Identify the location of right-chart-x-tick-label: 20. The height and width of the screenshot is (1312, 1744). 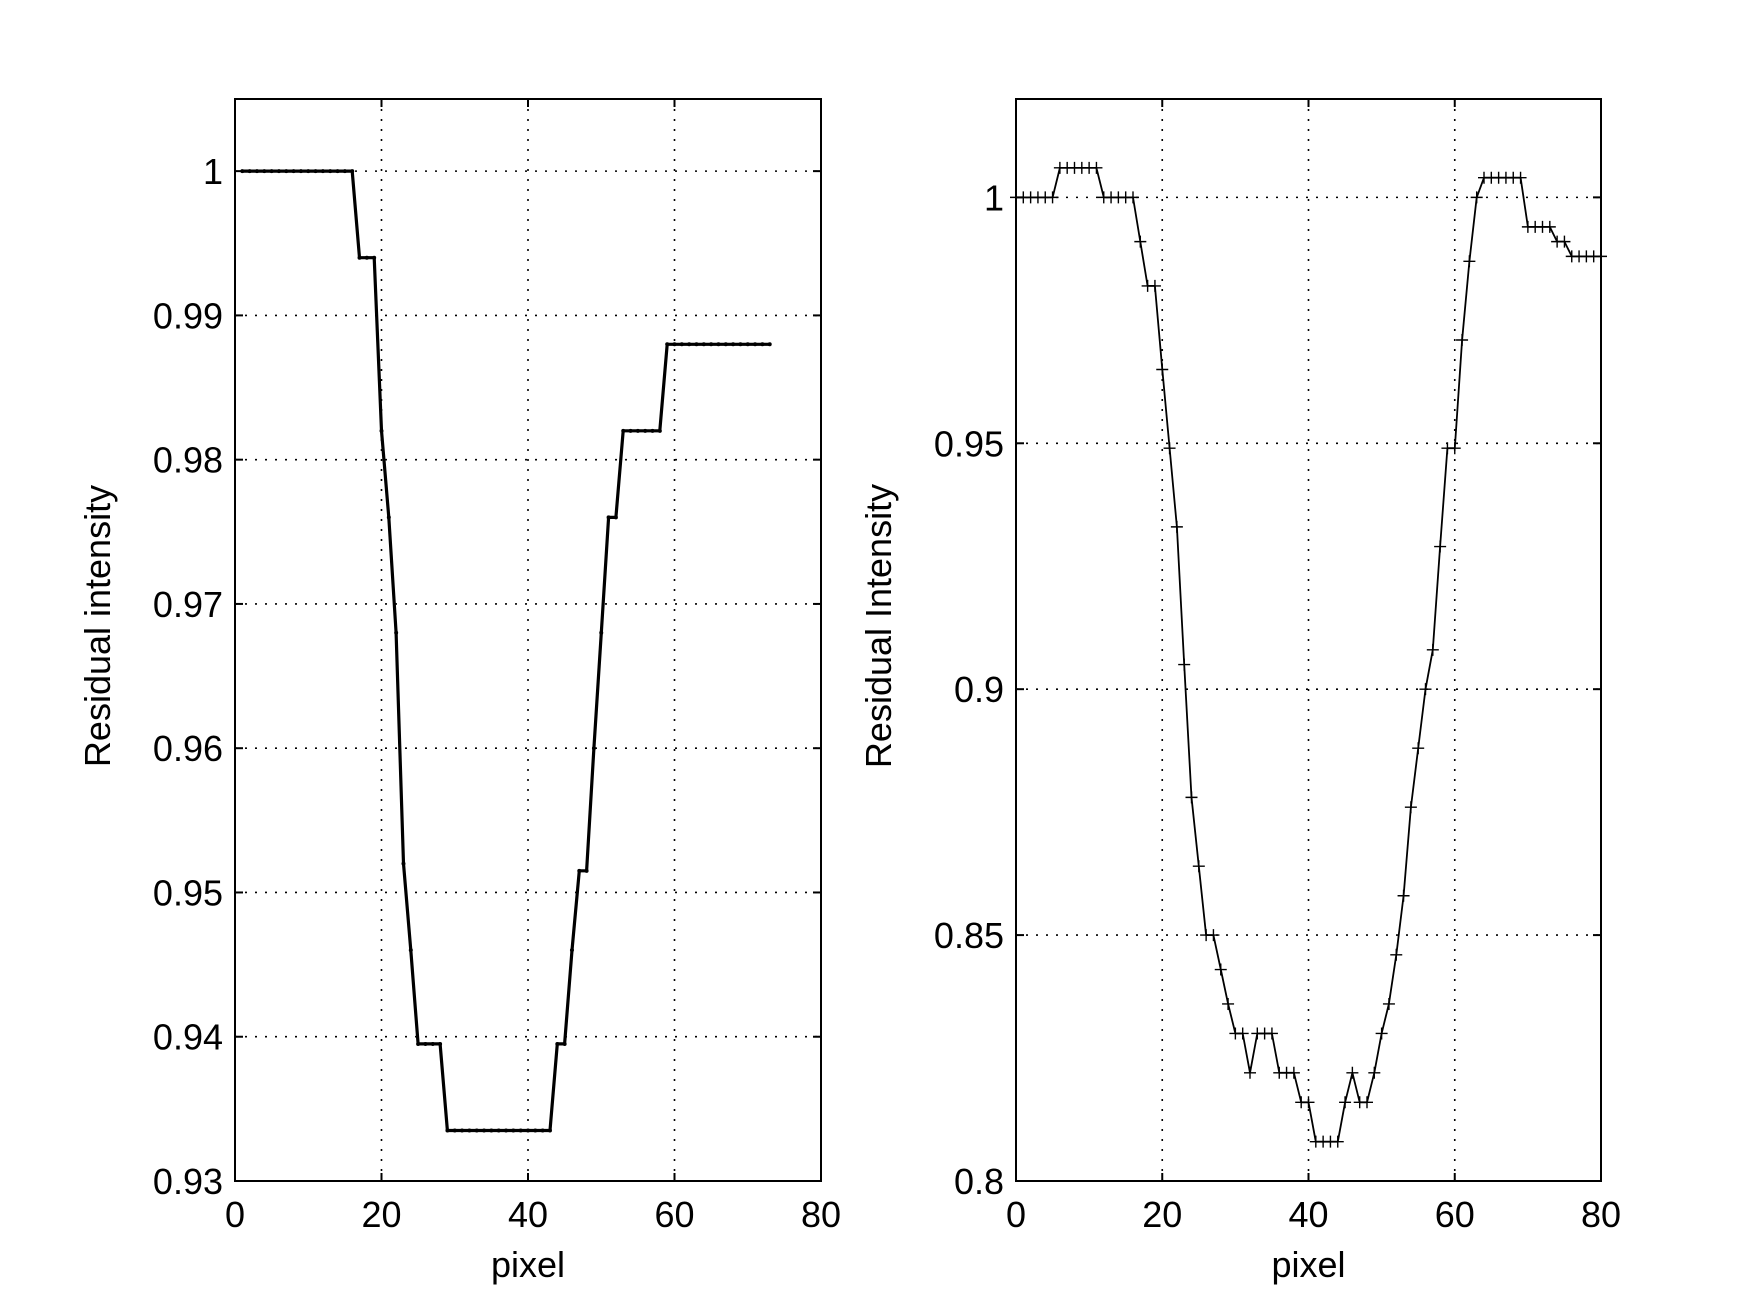
(1162, 1214).